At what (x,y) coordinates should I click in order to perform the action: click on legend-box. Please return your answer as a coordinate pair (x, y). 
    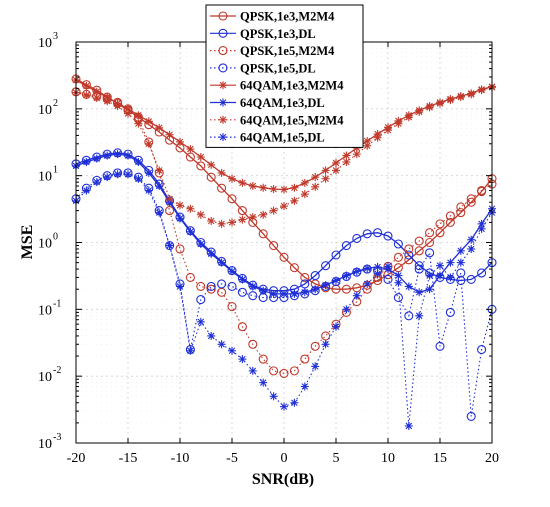
    Looking at the image, I should click on (284, 76).